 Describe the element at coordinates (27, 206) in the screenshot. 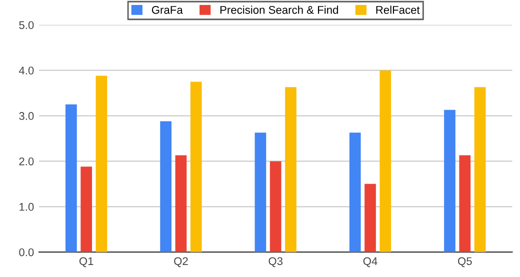

I see `y-tick-label: 1.0` at that location.